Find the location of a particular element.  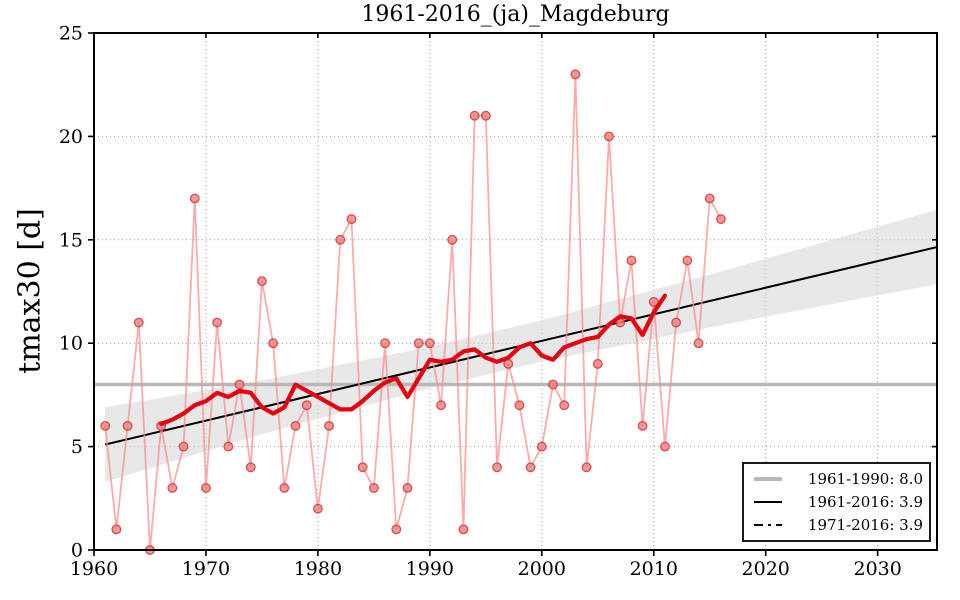

legend-label: 1961-1990: 8.0 is located at coordinates (865, 478).